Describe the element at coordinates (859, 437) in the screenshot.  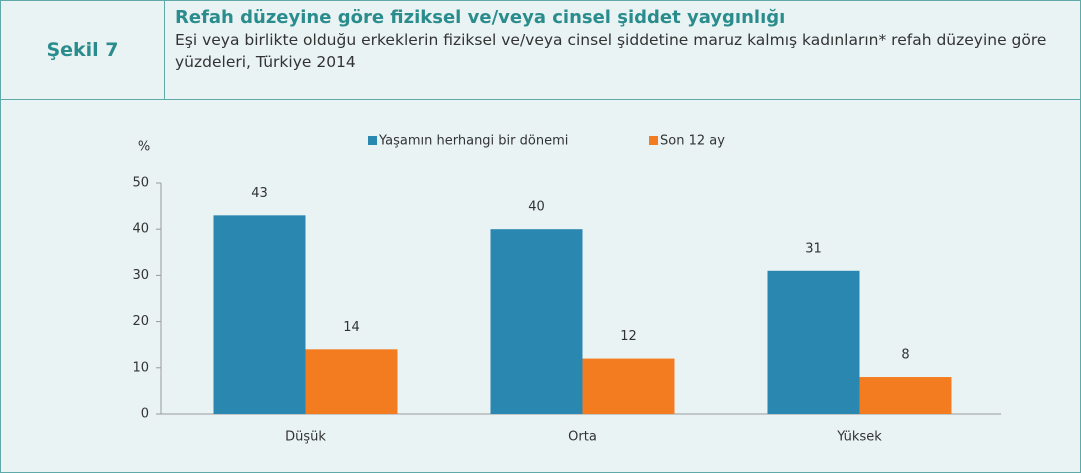
I see `x-tick-label: Yüksek` at that location.